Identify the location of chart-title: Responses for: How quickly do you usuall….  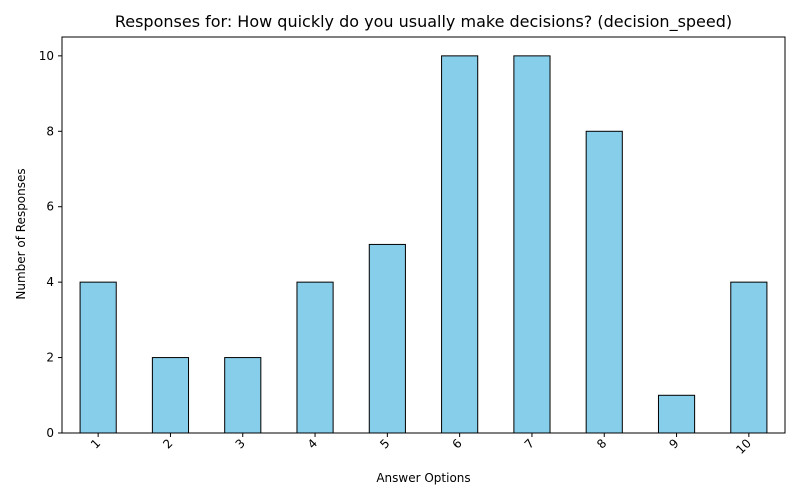
(423, 22).